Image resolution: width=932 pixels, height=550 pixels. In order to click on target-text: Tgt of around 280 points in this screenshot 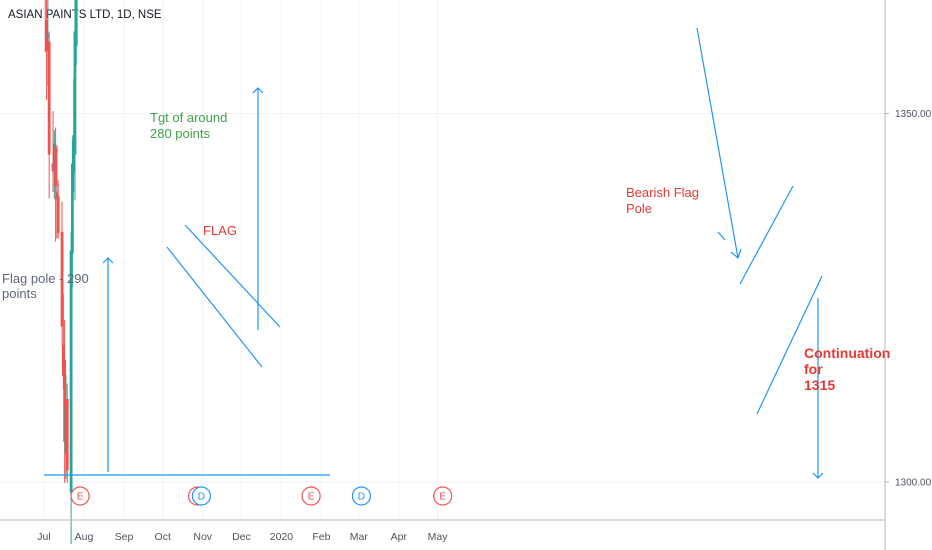, I will do `click(188, 125)`.